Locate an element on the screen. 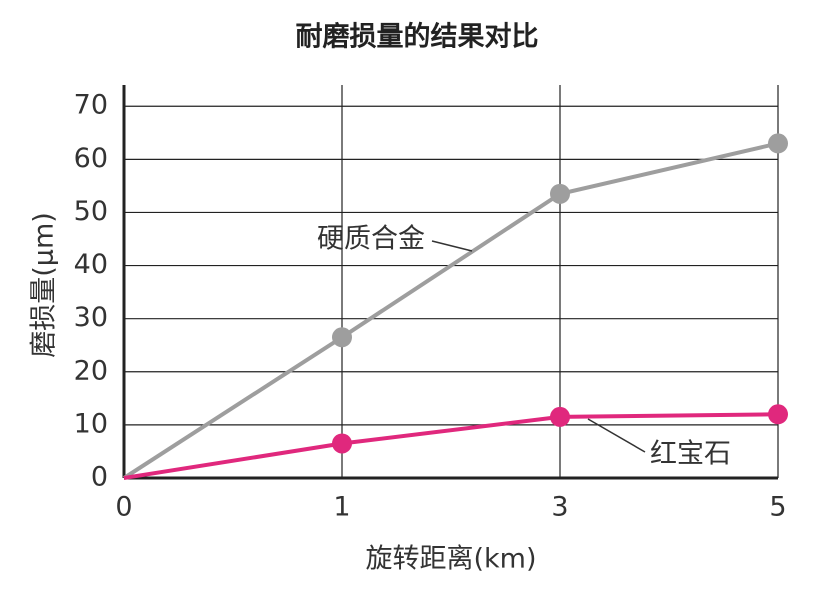 This screenshot has height=595, width=834. series-label: 硬质合金 is located at coordinates (371, 239).